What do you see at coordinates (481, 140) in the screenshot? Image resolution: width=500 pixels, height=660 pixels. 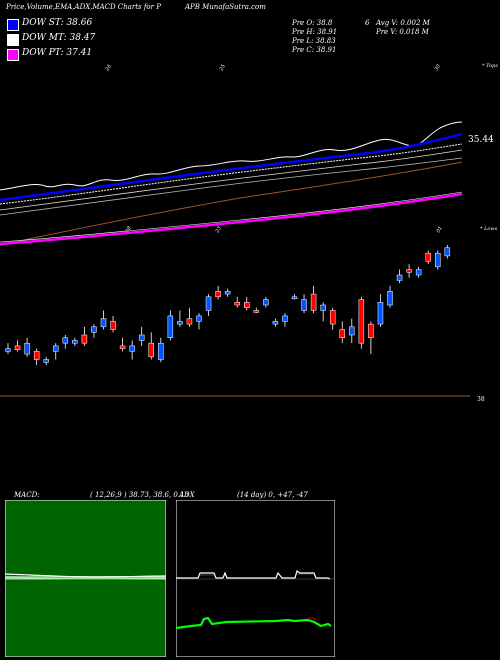 I see `price-label: 35.44` at bounding box center [481, 140].